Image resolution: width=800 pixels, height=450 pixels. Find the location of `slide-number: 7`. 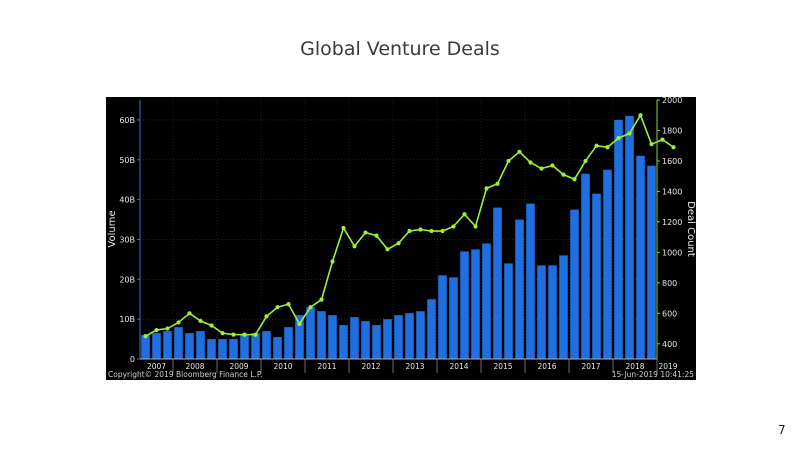

slide-number: 7 is located at coordinates (782, 430).